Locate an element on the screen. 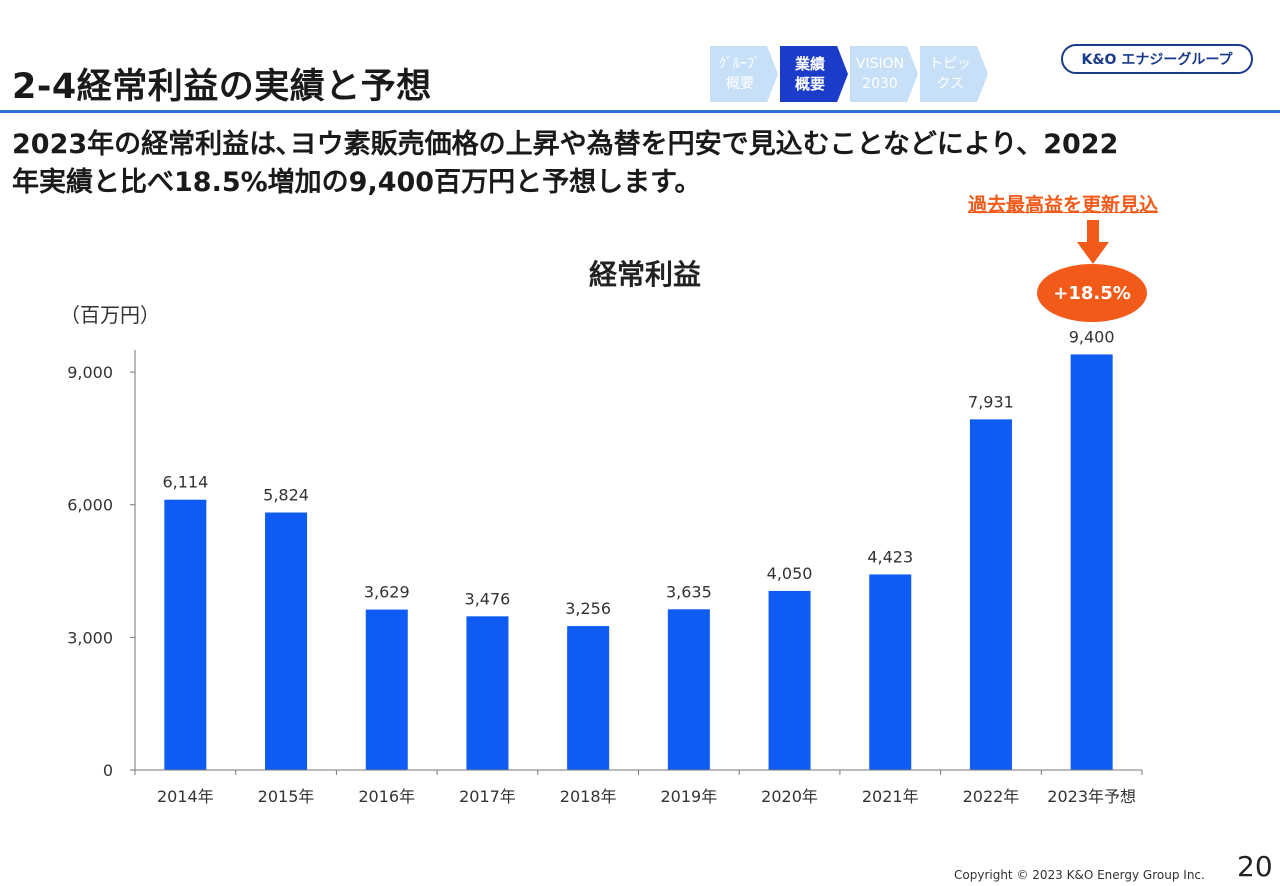 The height and width of the screenshot is (886, 1280). page-number: 20 is located at coordinates (1255, 866).